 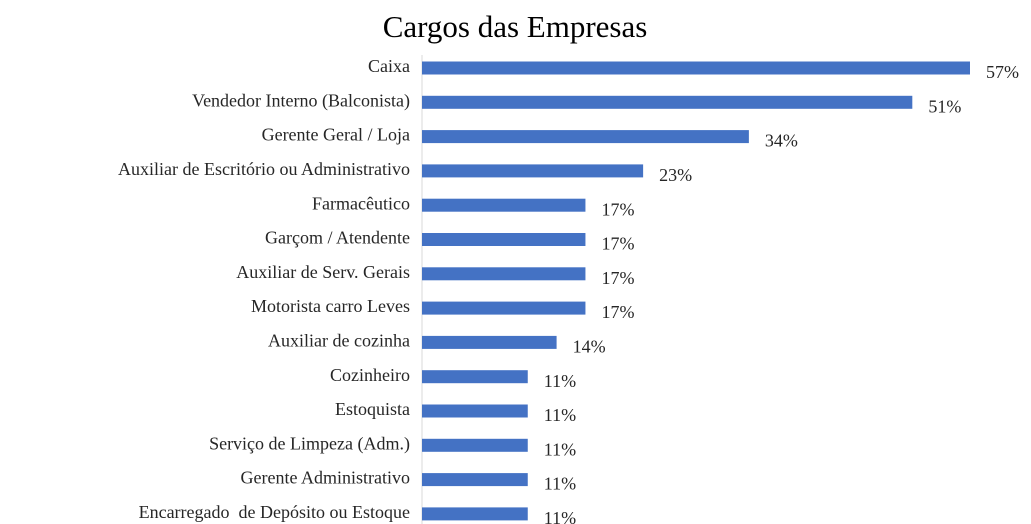 What do you see at coordinates (264, 169) in the screenshot?
I see `category-label: Auxiliar de Escritório ou Administrativo` at bounding box center [264, 169].